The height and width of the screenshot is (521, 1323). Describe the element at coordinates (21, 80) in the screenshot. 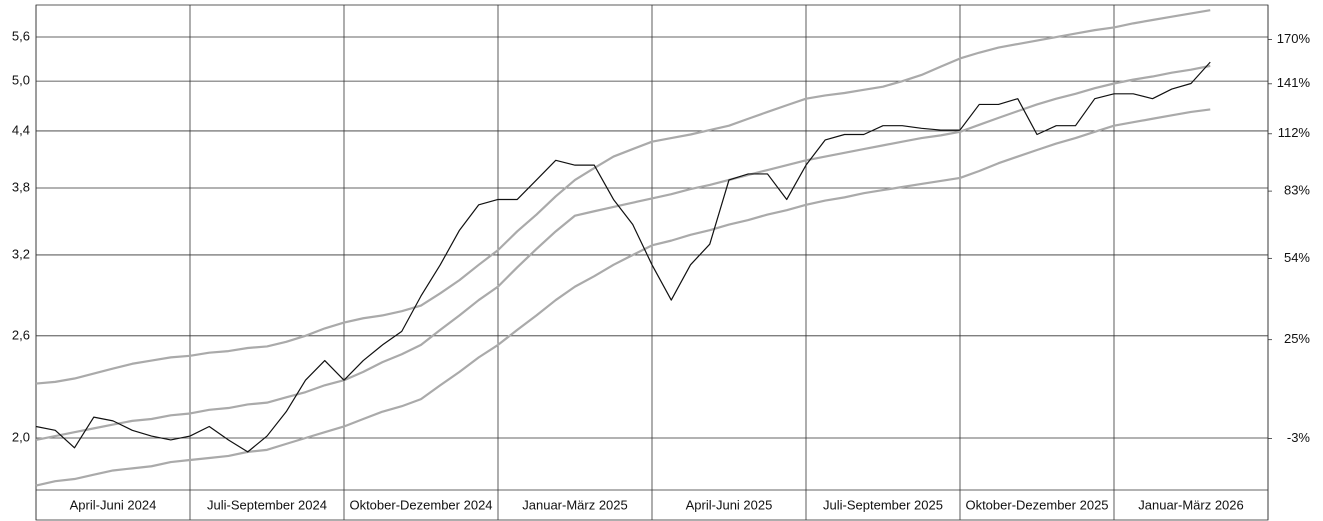

I see `y-tick-label: 5,0` at that location.